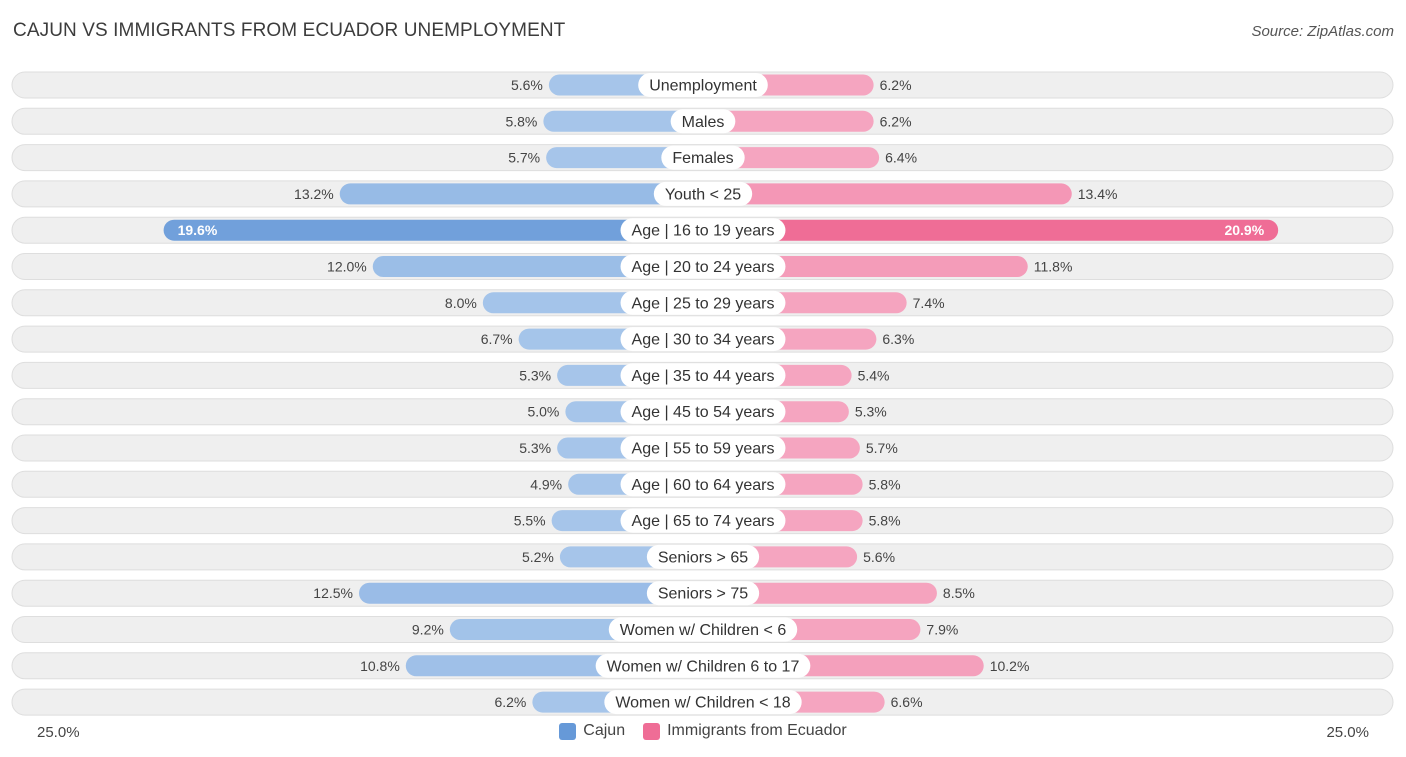  I want to click on value-label-ecuador: 5.7%, so click(882, 448).